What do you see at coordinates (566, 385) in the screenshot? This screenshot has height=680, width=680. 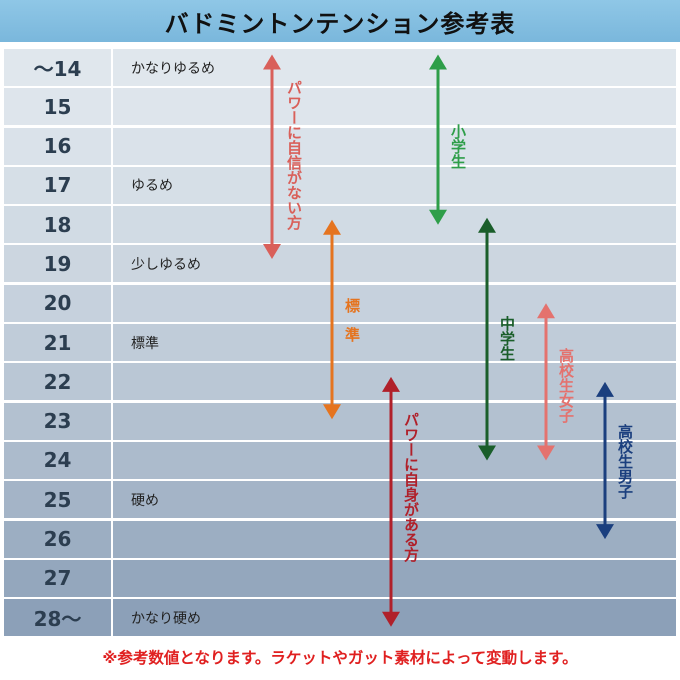 I see `range-label: 高校生女子` at bounding box center [566, 385].